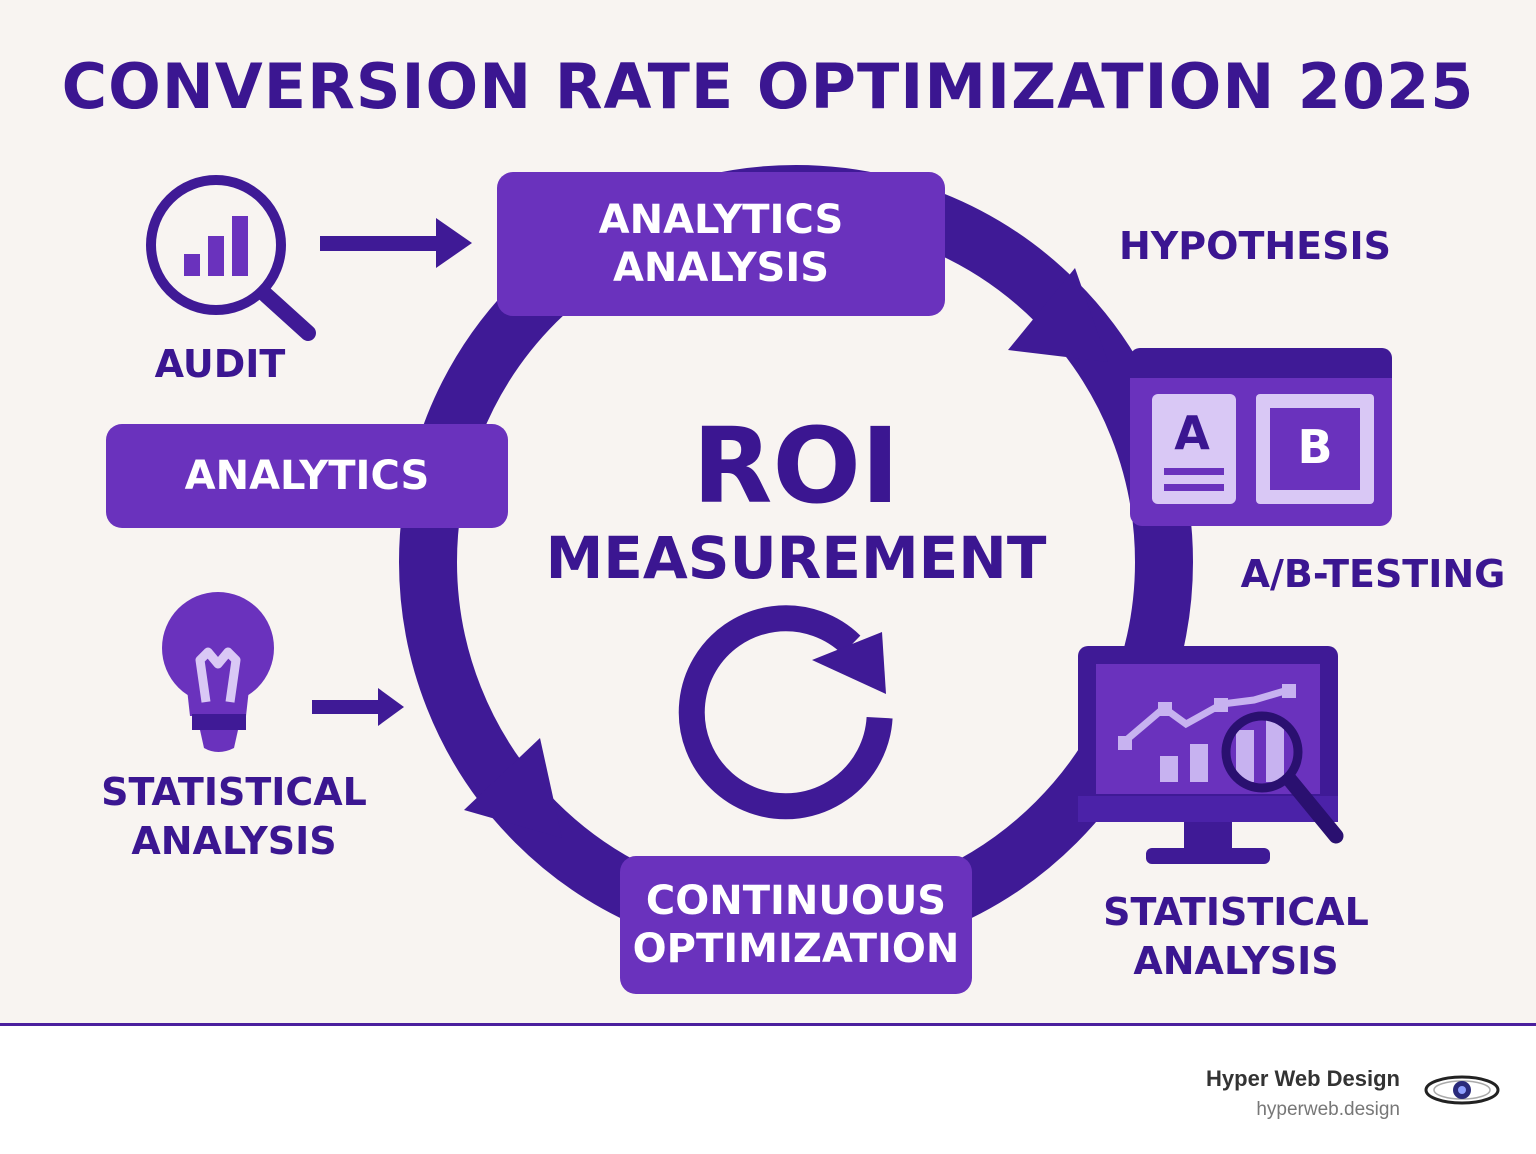  What do you see at coordinates (234, 817) in the screenshot?
I see `label-statistical-analysis-left: STATISTICAL ANALYSIS` at bounding box center [234, 817].